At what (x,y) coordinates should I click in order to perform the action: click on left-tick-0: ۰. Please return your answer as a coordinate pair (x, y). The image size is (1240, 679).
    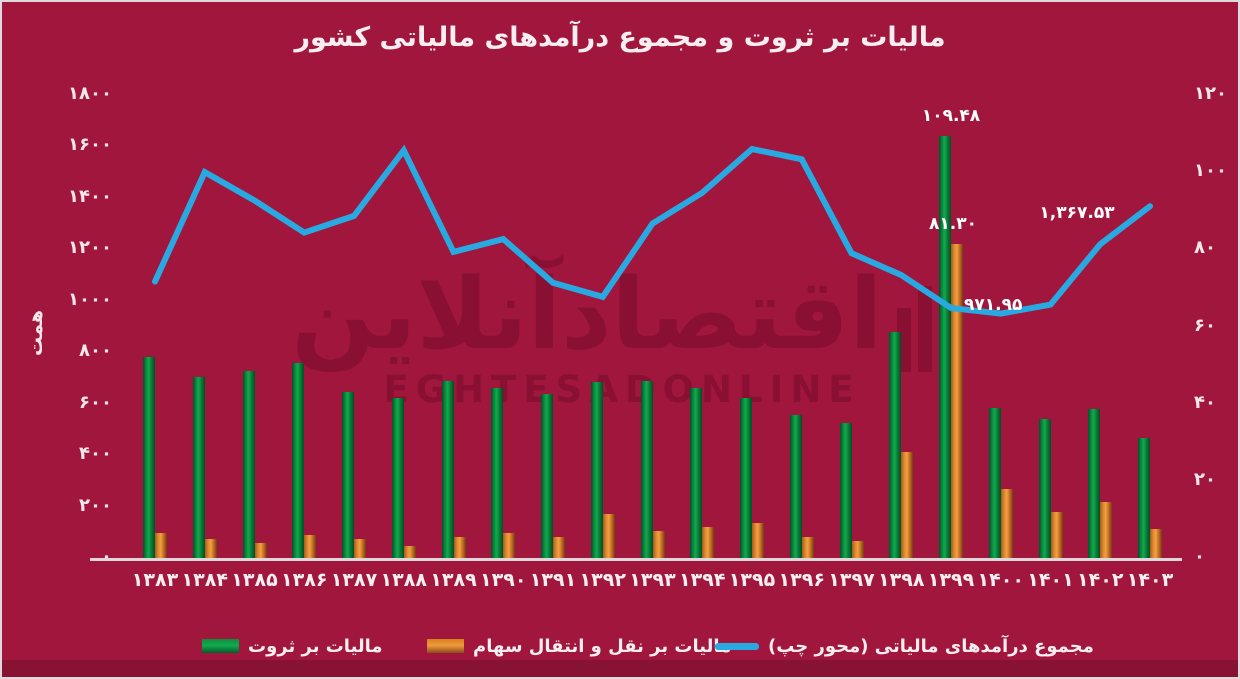
    Looking at the image, I should click on (106, 556).